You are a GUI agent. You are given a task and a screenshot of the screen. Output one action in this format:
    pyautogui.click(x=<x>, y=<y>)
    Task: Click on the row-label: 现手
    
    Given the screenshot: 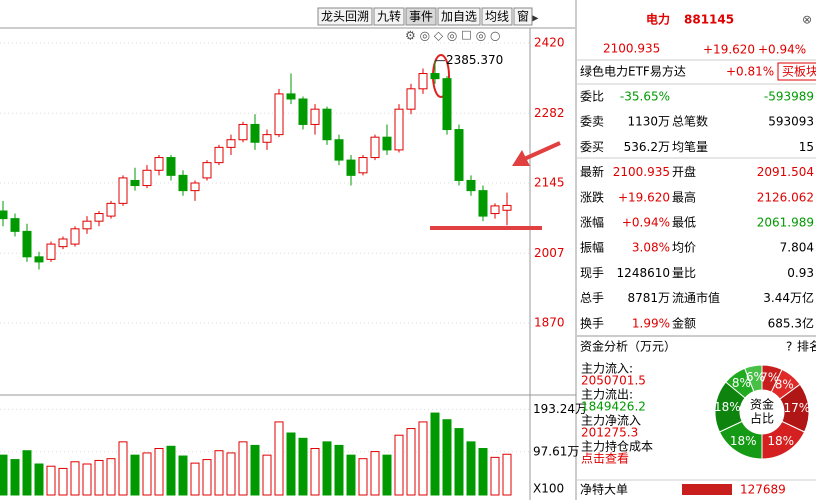 What is the action you would take?
    pyautogui.click(x=592, y=273)
    